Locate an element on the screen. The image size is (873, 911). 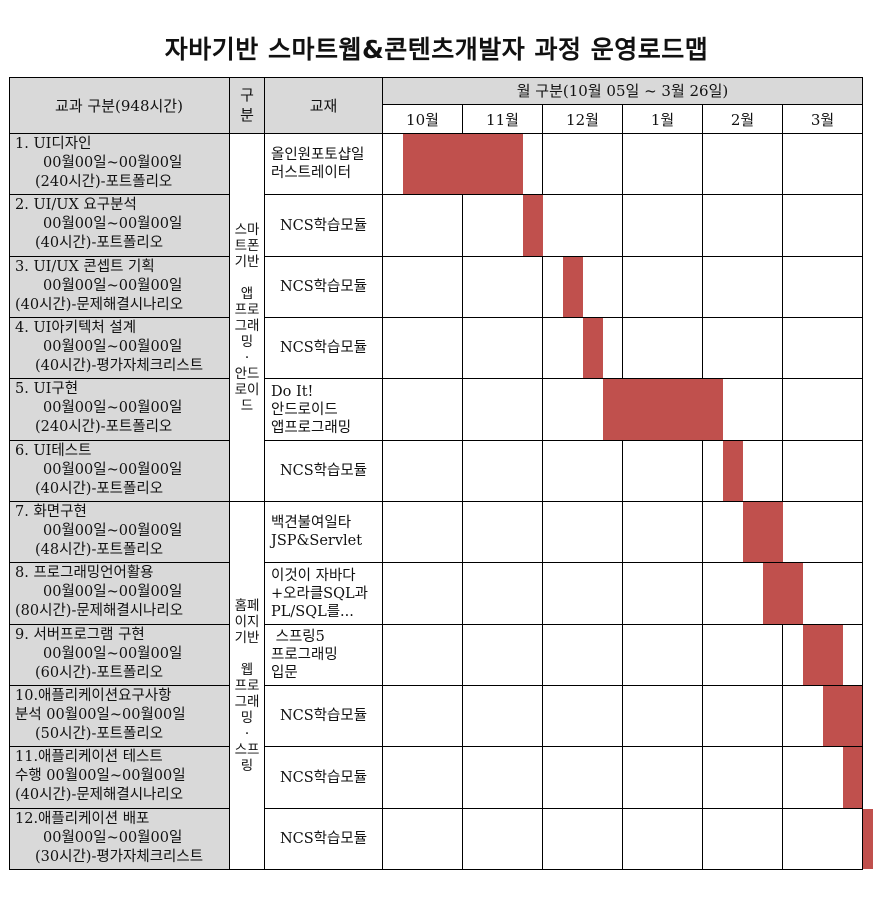
course-hours: (40시간)-평가자체크리스트 is located at coordinates (119, 366).